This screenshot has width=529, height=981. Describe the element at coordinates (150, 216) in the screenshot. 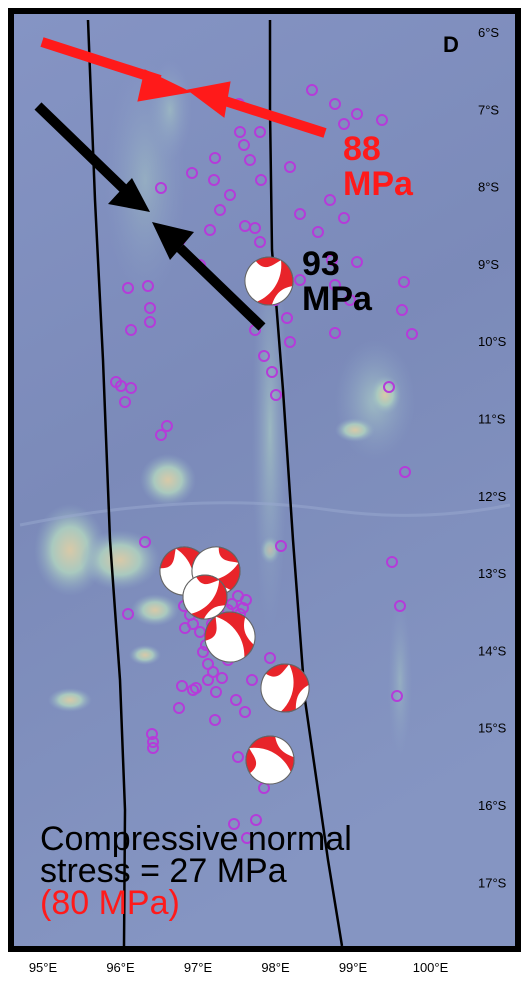

I see `black-stress-arrows` at that location.